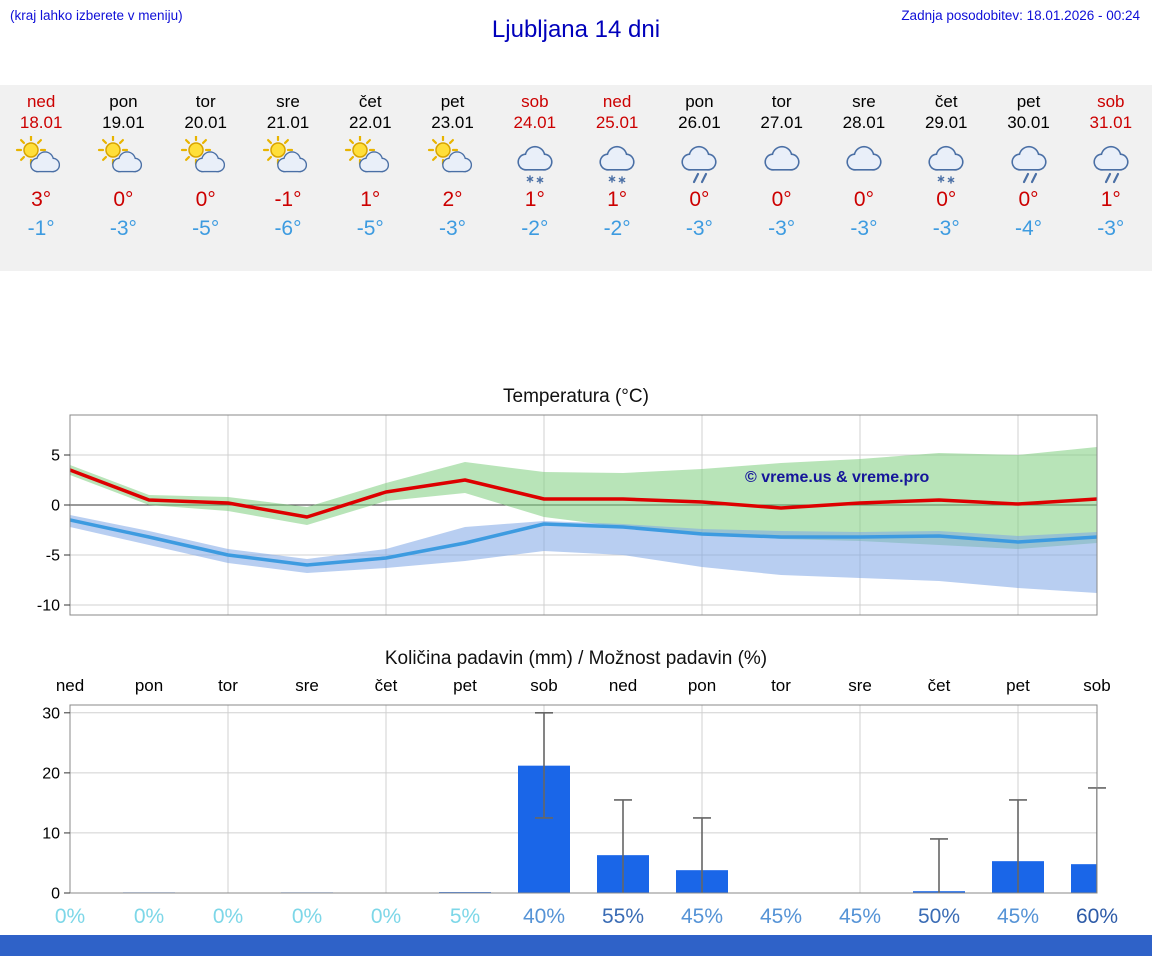 The height and width of the screenshot is (975, 1152). I want to click on footer-bar, so click(576, 945).